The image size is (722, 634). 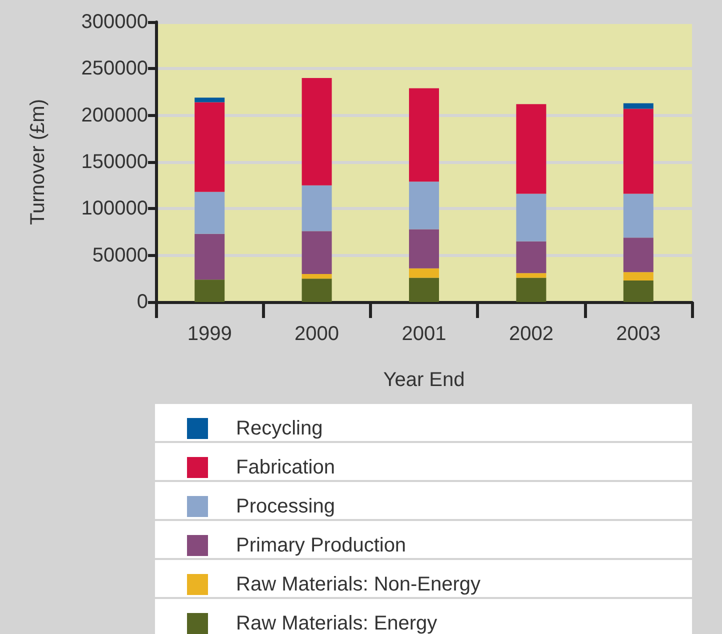 I want to click on x-tick-label: 2002, so click(x=531, y=334).